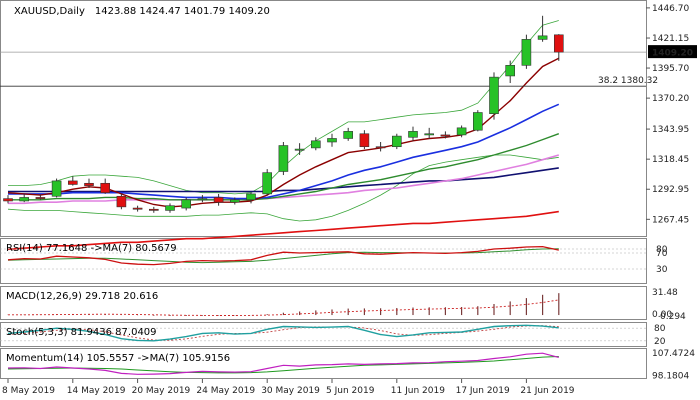  Describe the element at coordinates (81, 332) in the screenshot. I see `stoch-title: Stoch(5,3,3) 81.9436 87.0409` at that location.